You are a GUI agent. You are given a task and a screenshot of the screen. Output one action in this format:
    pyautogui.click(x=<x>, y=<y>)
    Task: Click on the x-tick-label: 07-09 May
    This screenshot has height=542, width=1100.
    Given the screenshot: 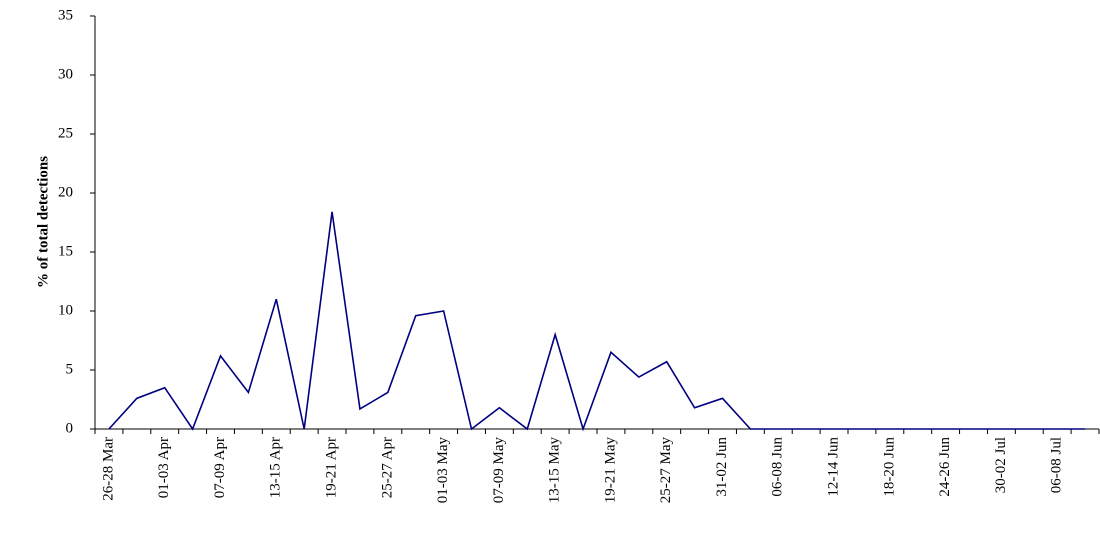 What is the action you would take?
    pyautogui.click(x=499, y=470)
    